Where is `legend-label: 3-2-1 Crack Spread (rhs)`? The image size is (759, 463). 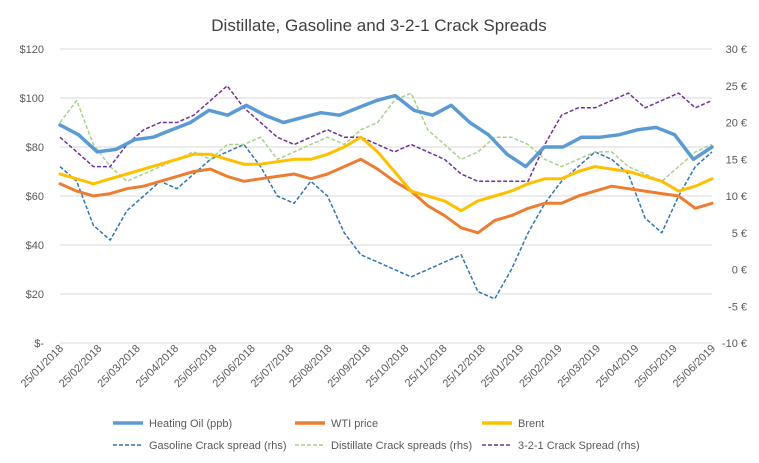 legend-label: 3-2-1 Crack Spread (rhs) is located at coordinates (579, 446).